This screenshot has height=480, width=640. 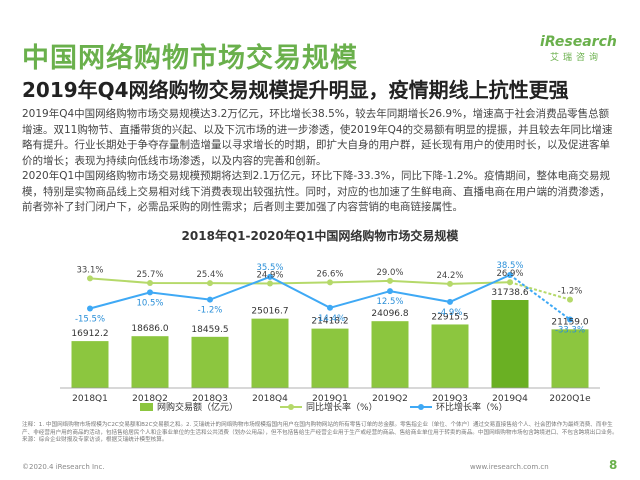 What do you see at coordinates (209, 275) in the screenshot?
I see `series-value-label-0: 25.4%` at bounding box center [209, 275].